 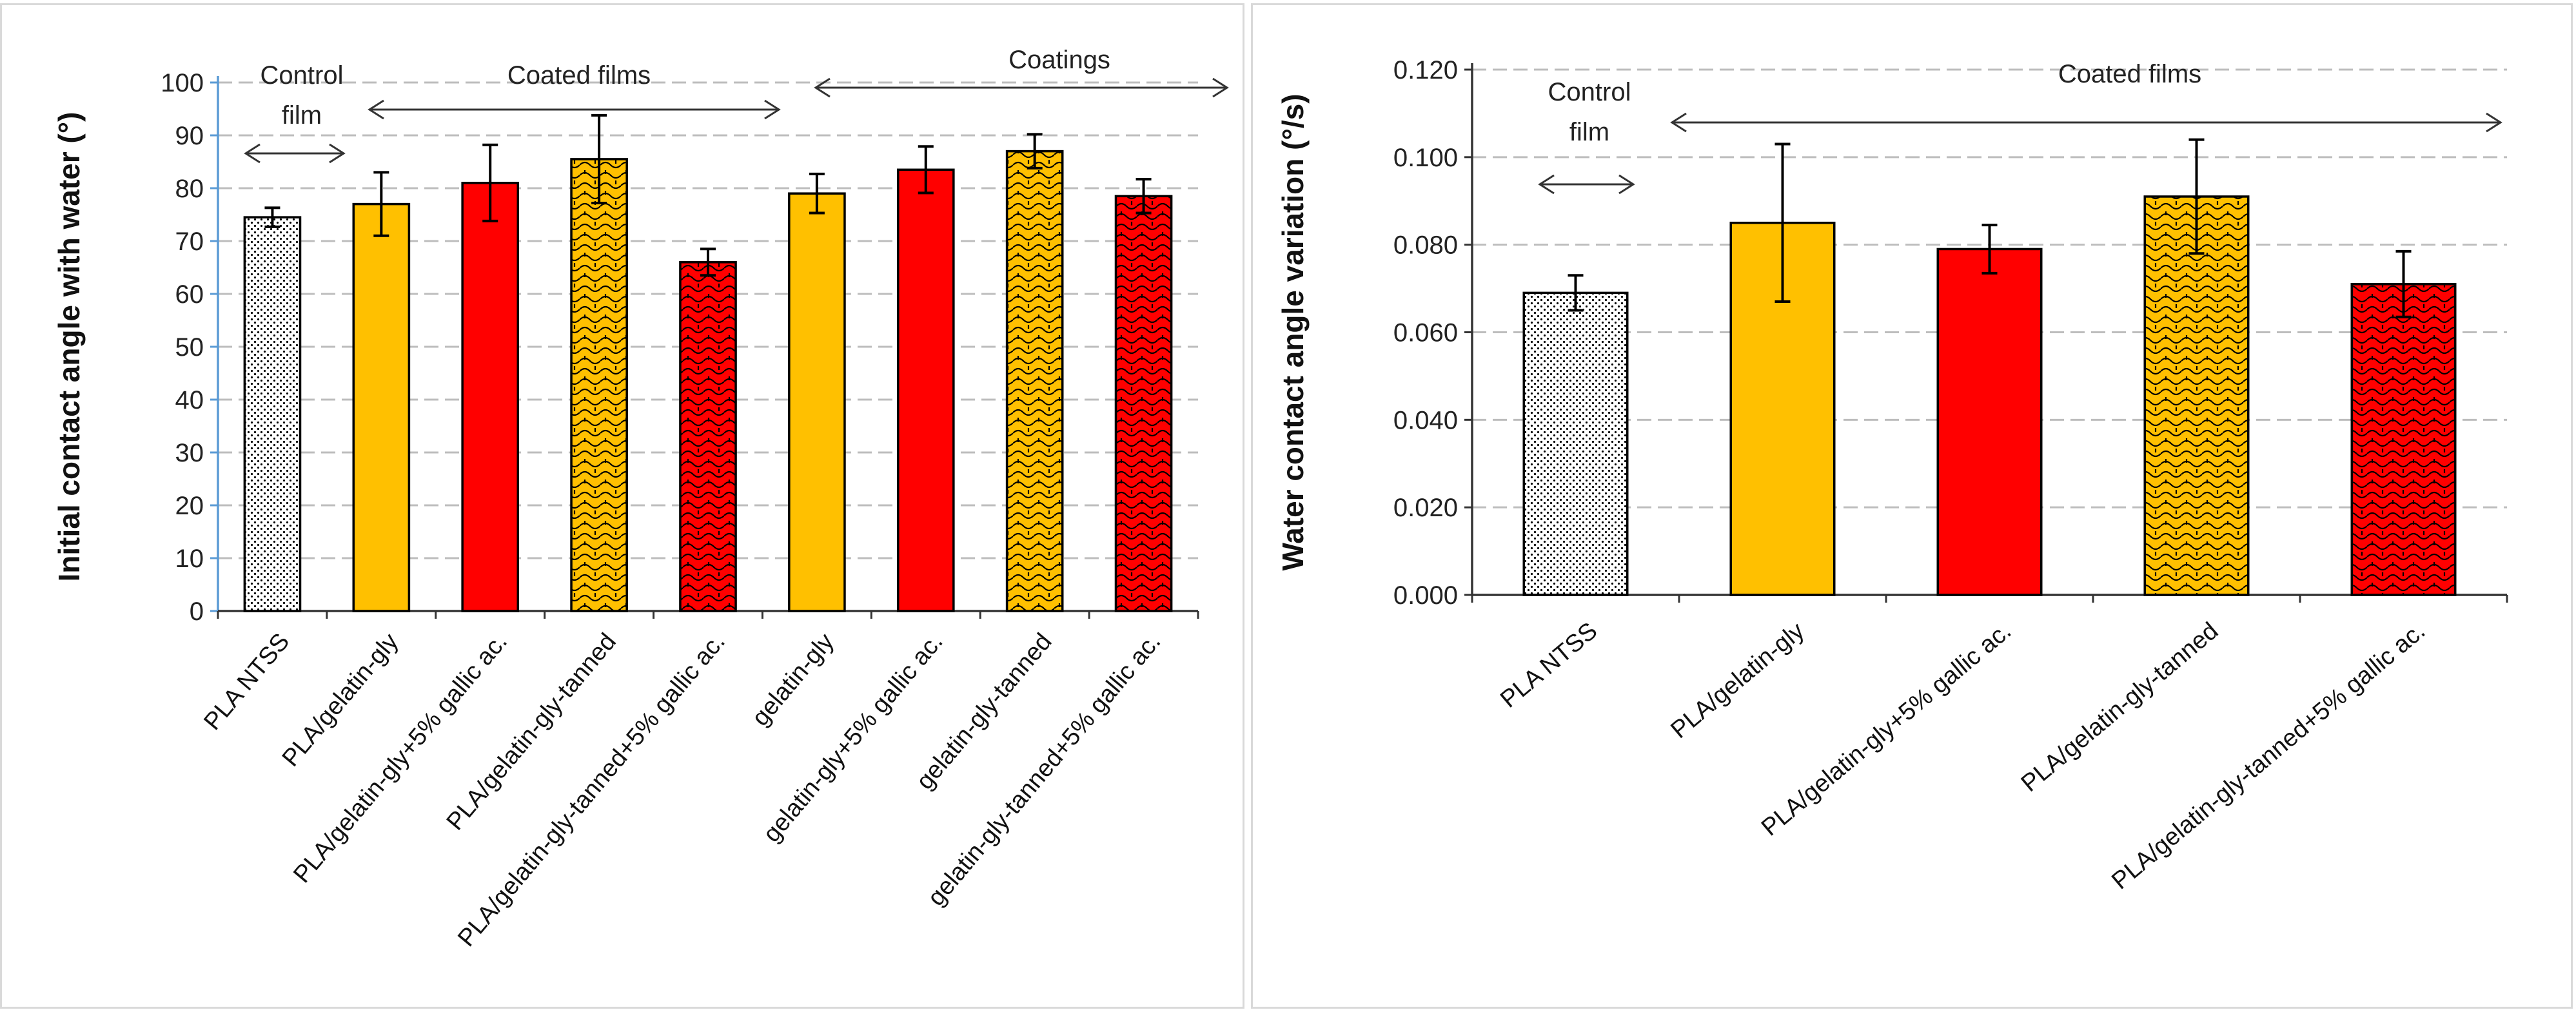 I want to click on y-tick-label: 80, so click(x=189, y=189).